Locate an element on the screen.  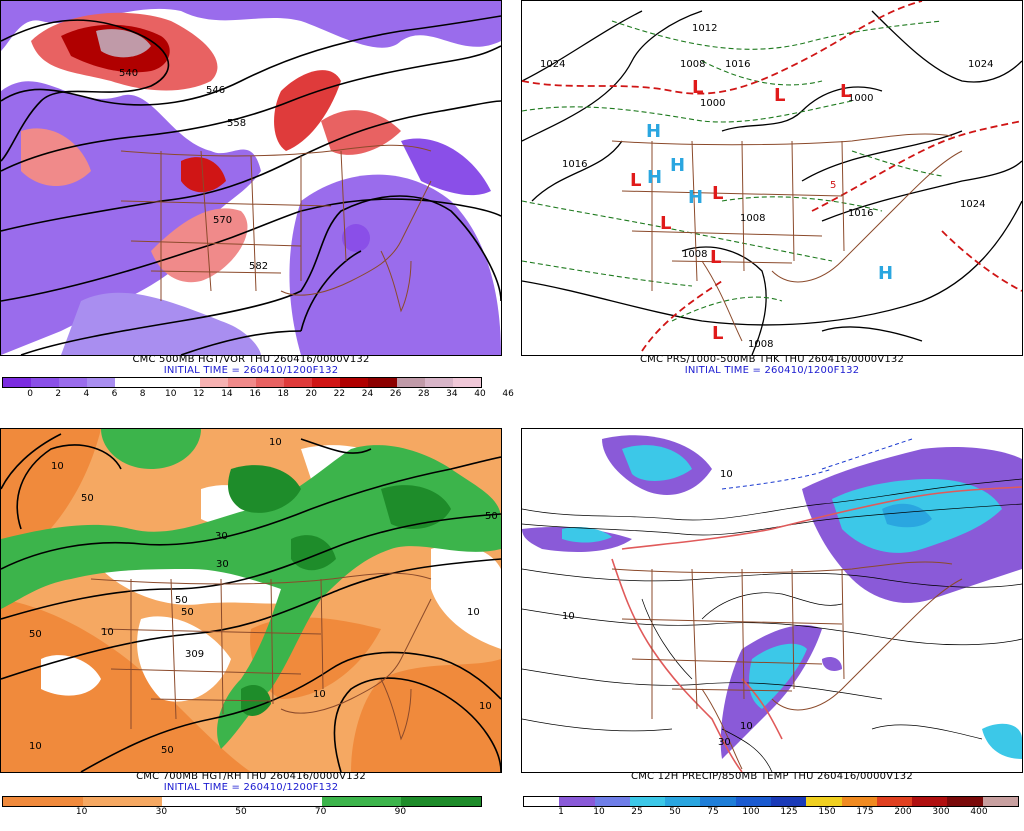
contour-label-558: 558 is located at coordinates (236, 123).